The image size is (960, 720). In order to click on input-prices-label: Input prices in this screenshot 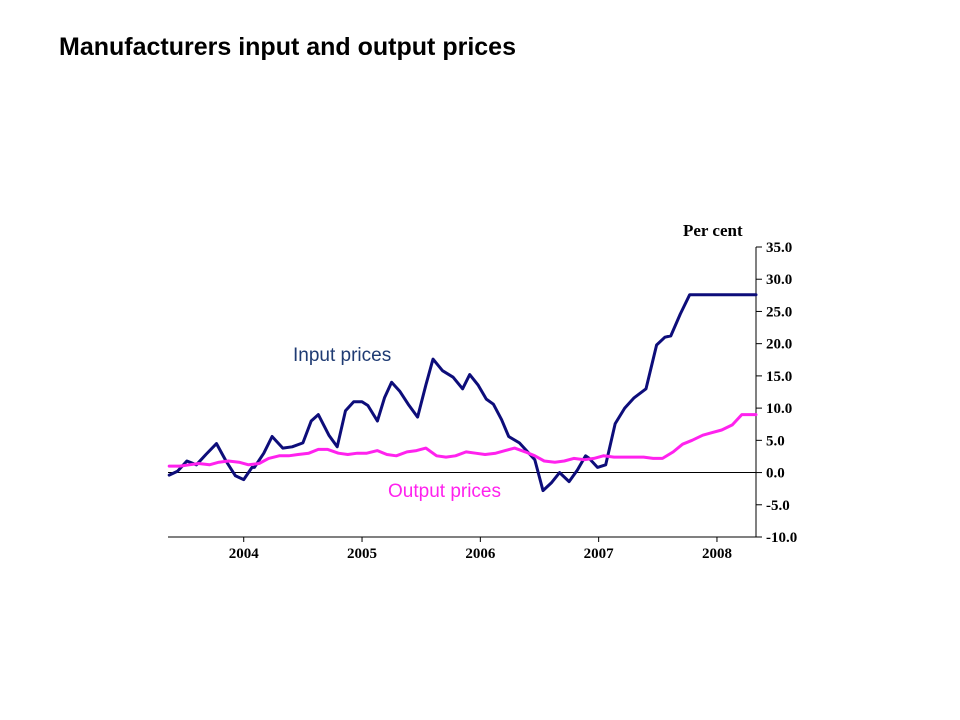, I will do `click(342, 355)`.